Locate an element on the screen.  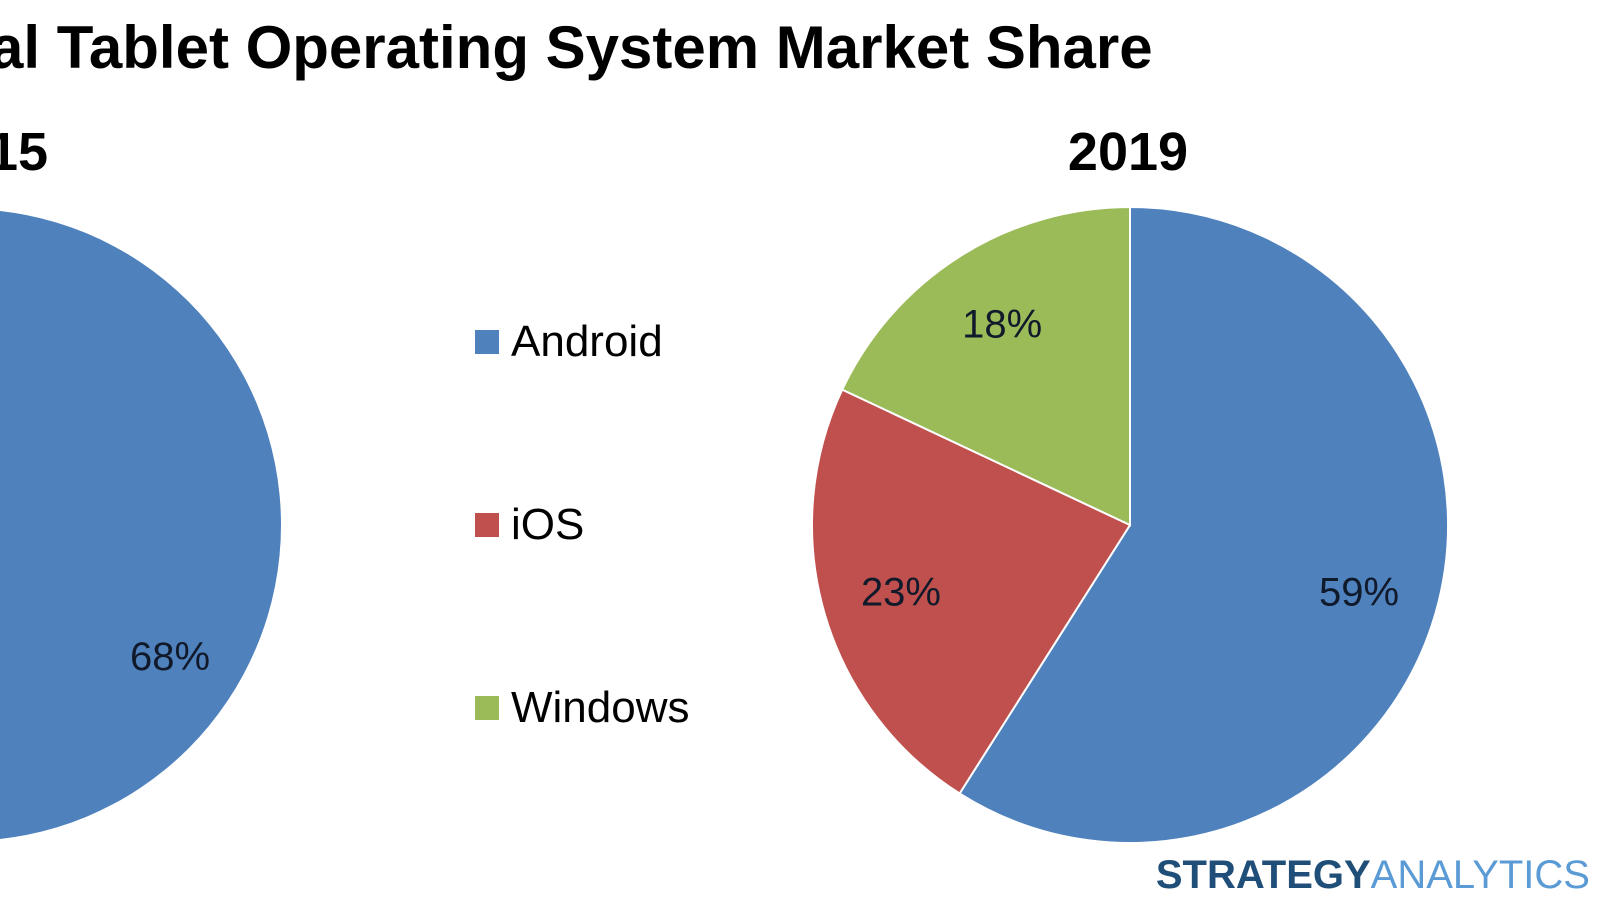
legend-swatch-ios is located at coordinates (487, 525).